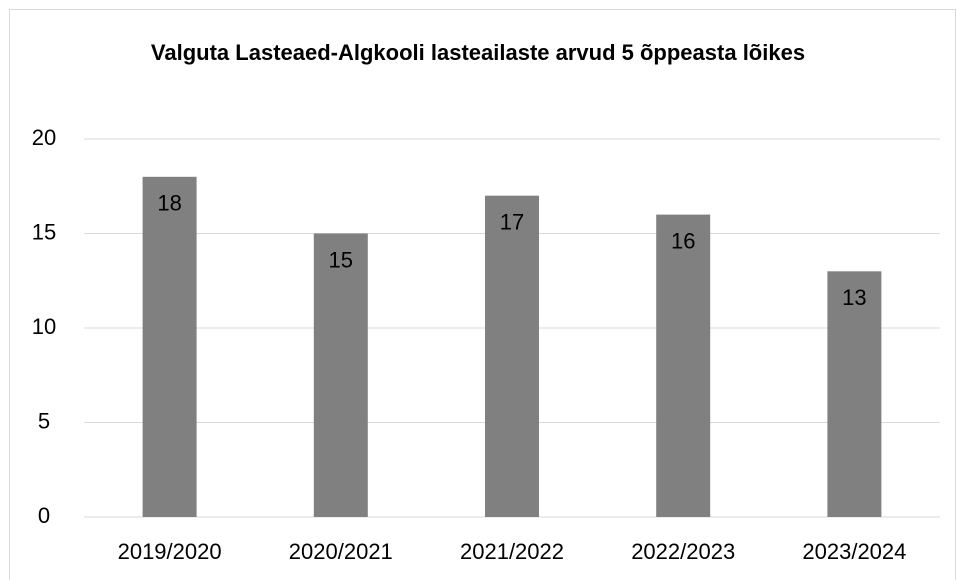  Describe the element at coordinates (512, 551) in the screenshot. I see `x-tick-label: 2021/2022` at that location.